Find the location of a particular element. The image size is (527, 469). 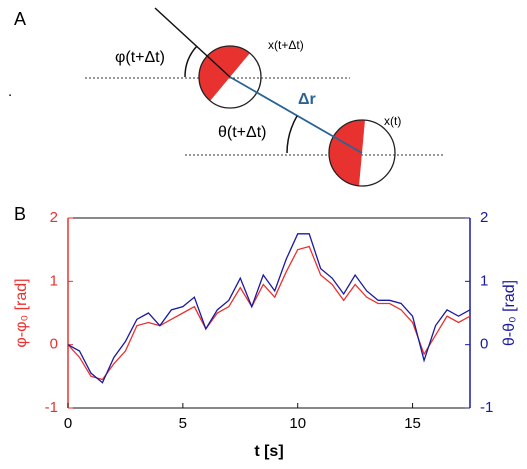

y2-tick-label: 1 is located at coordinates (484, 280).